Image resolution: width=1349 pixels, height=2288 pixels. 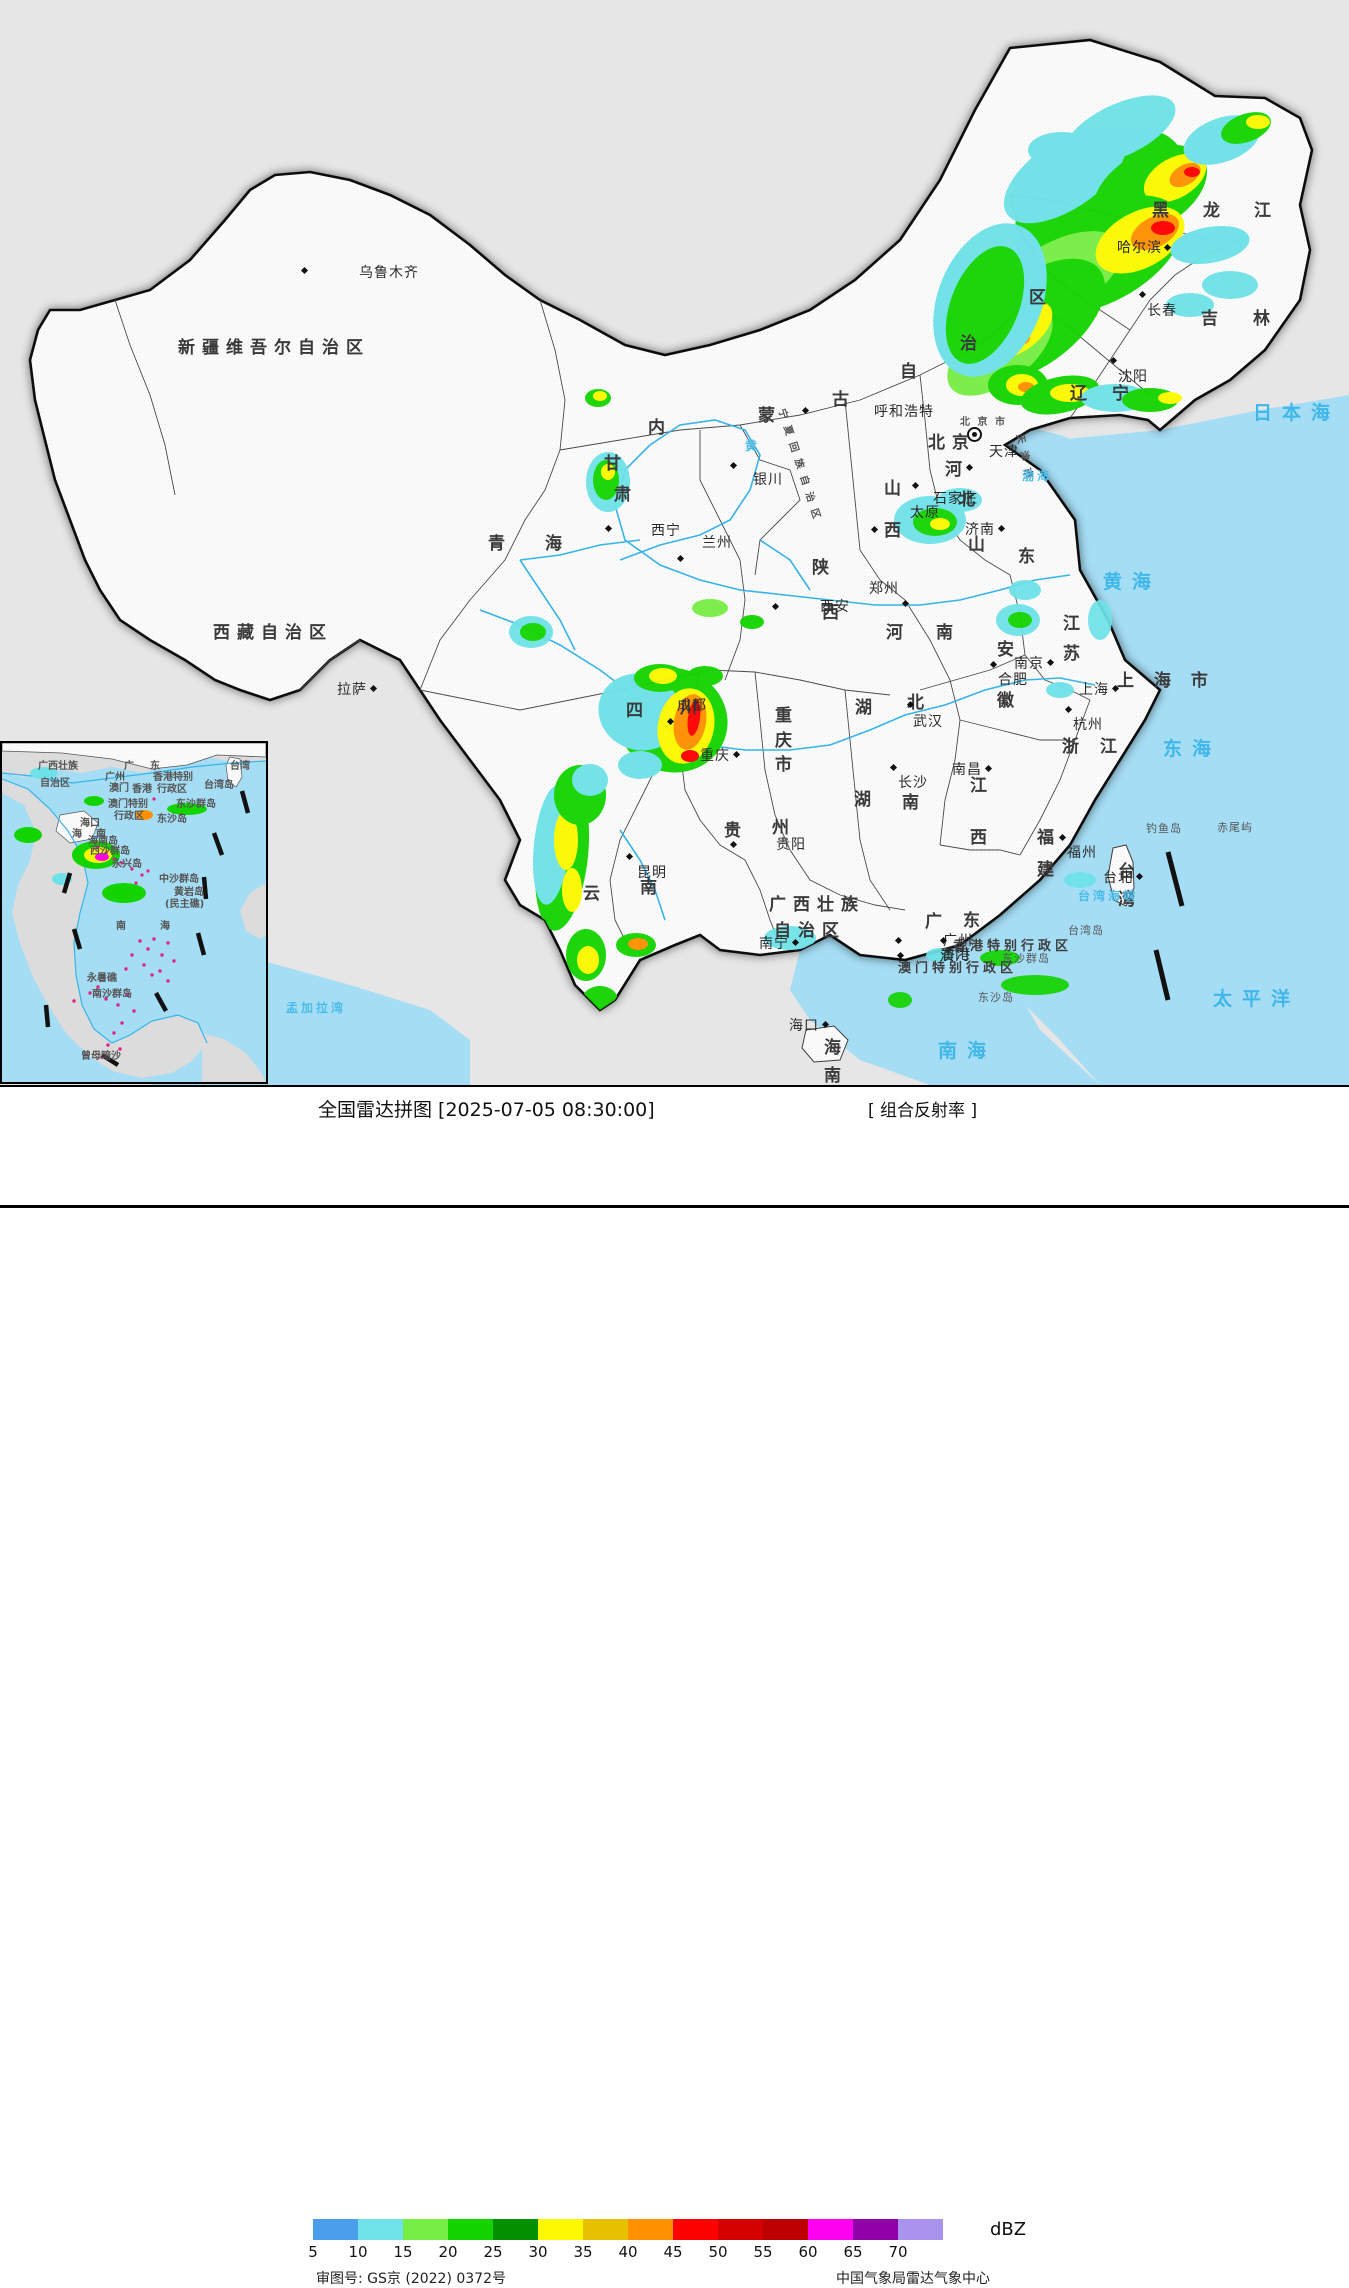 I want to click on taiwan-island, so click(x=1121, y=875).